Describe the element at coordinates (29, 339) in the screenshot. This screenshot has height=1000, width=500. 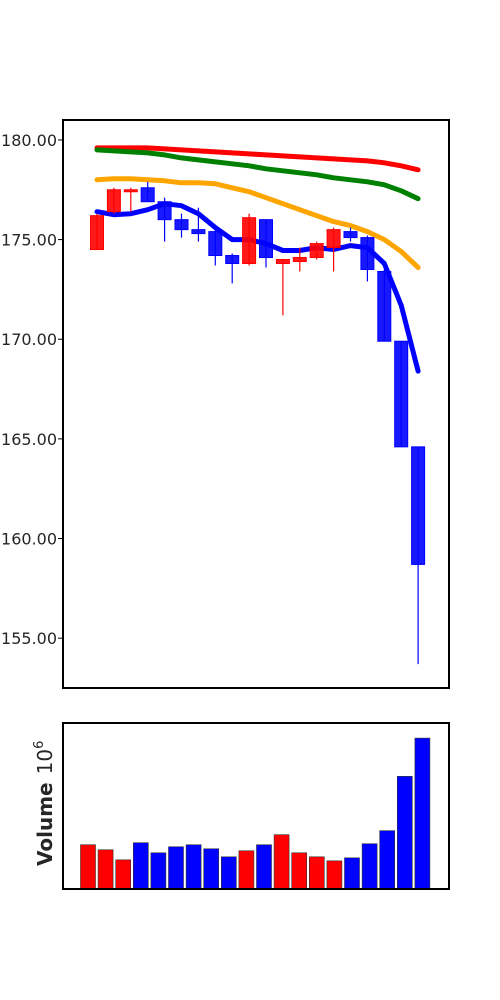
I see `price-y-tick-label: 170.00` at that location.